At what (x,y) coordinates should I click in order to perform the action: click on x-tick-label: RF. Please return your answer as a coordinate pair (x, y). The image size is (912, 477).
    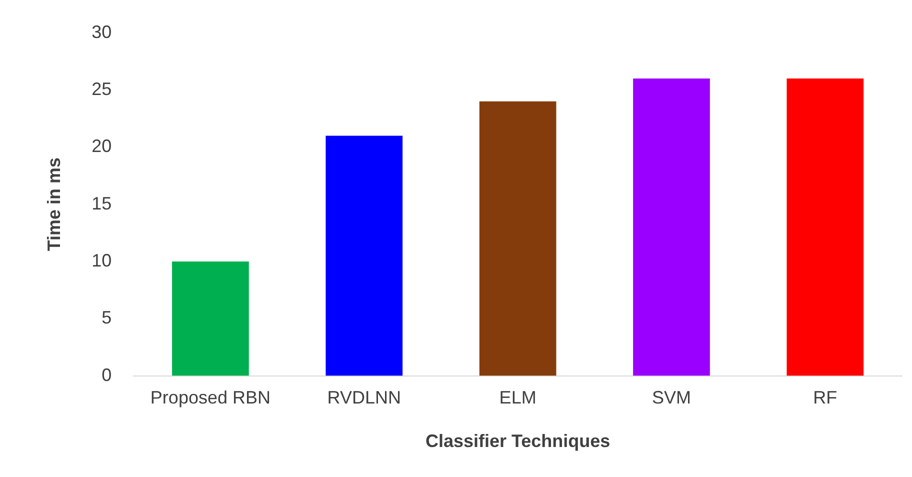
    Looking at the image, I should click on (825, 398).